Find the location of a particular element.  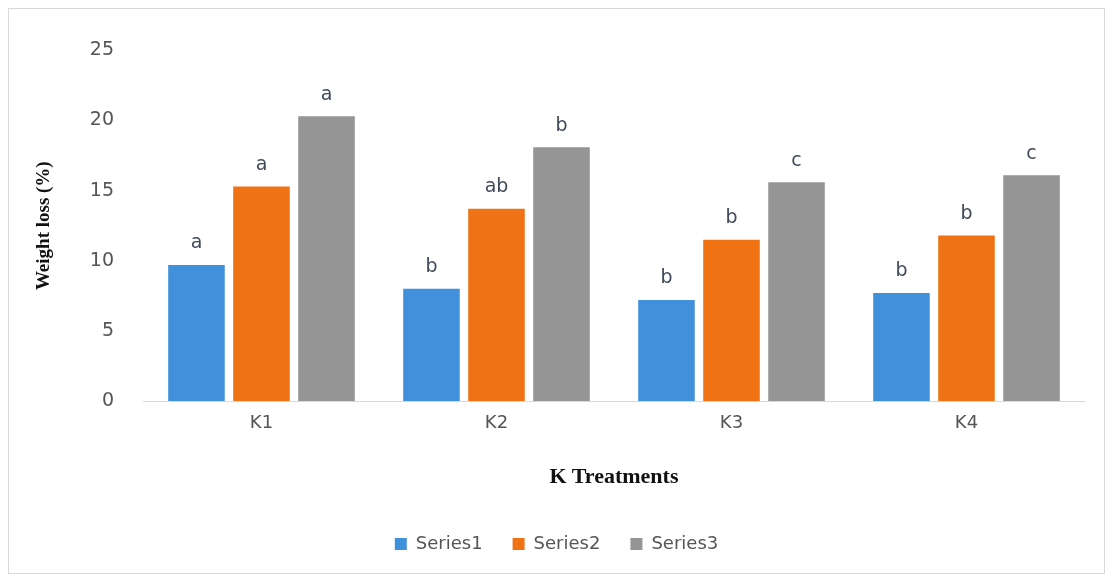

x-axis-title: K Treatments is located at coordinates (614, 476).